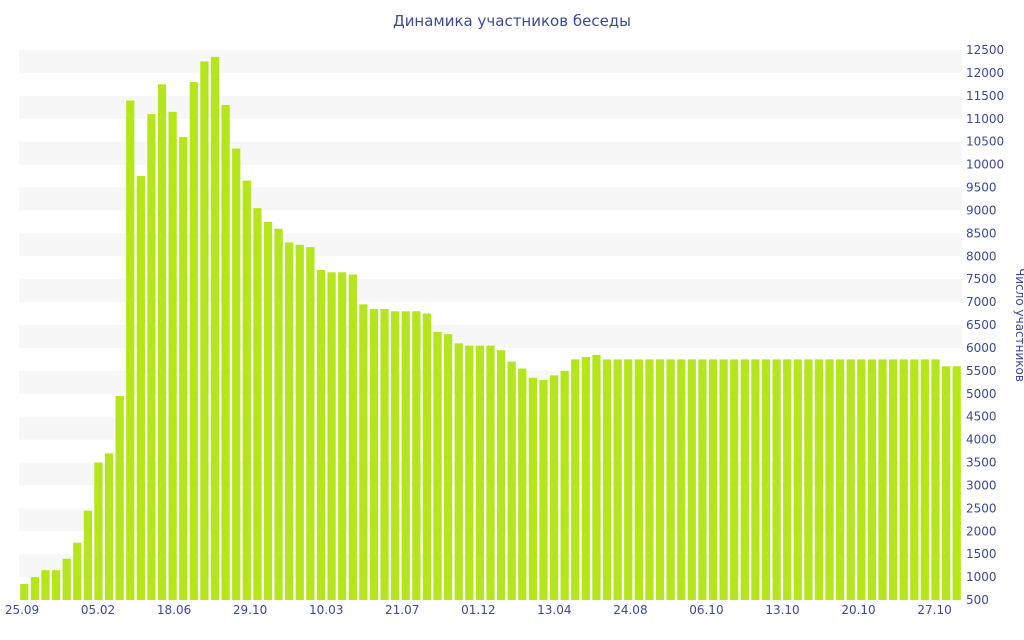  What do you see at coordinates (985, 142) in the screenshot?
I see `y-tick-label: 10500` at bounding box center [985, 142].